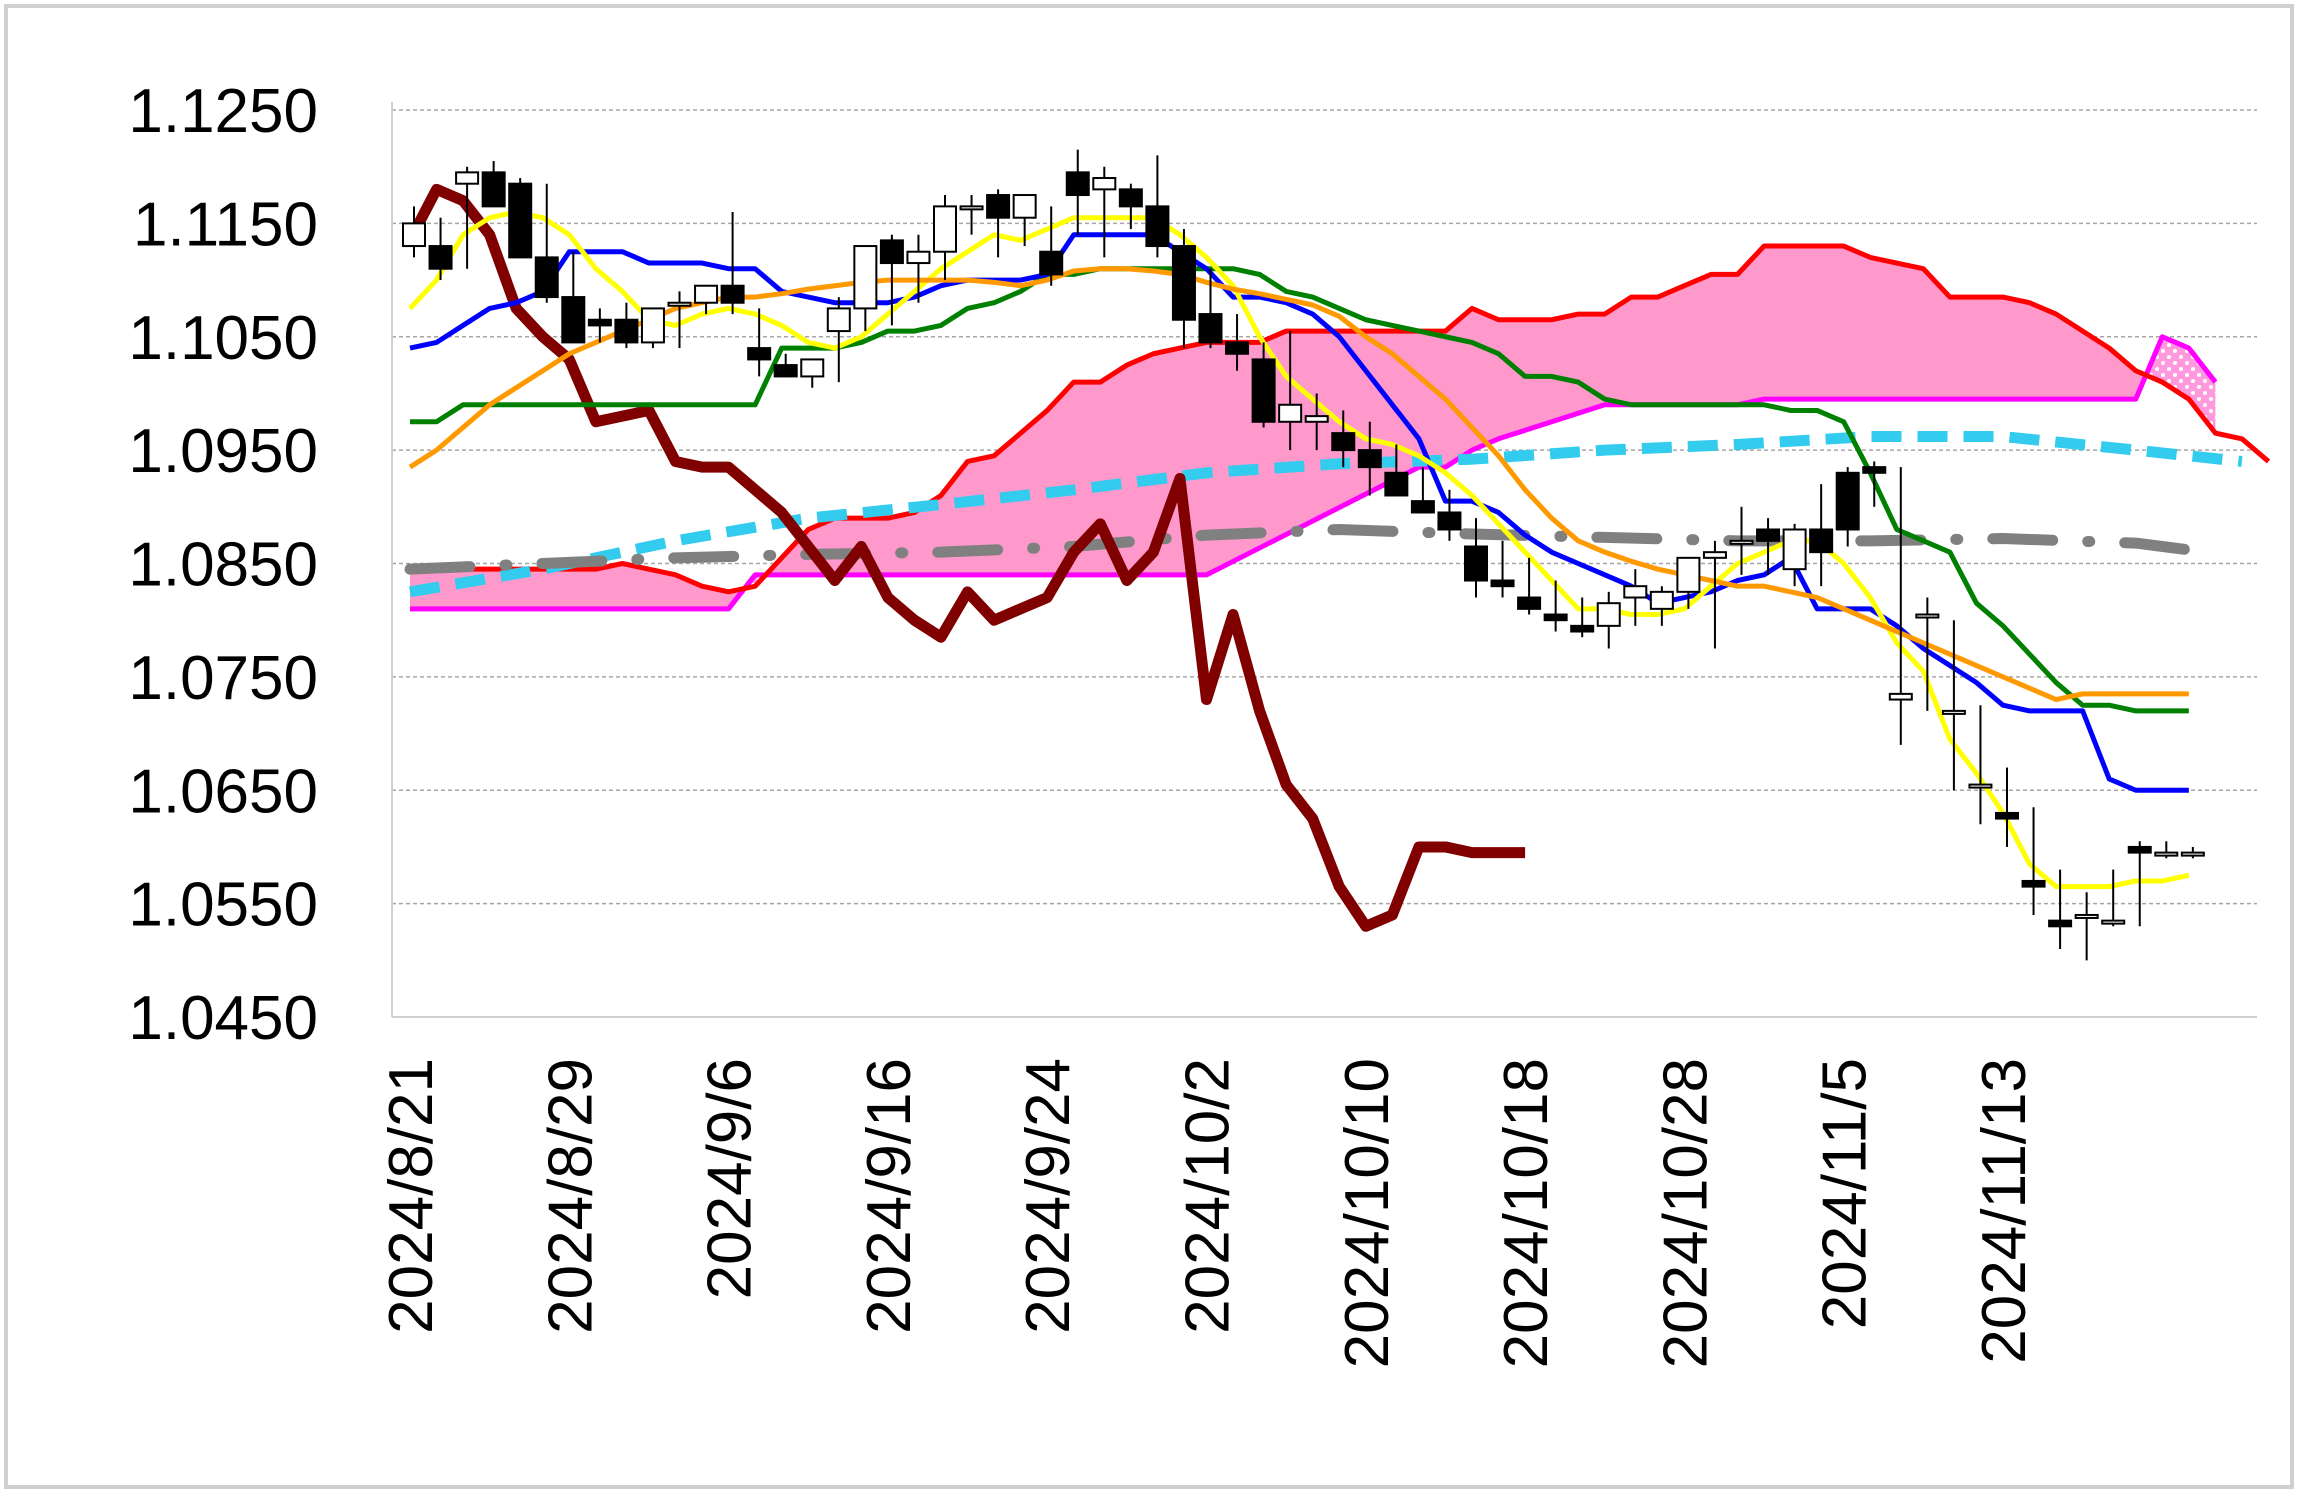 The width and height of the screenshot is (2302, 1497). What do you see at coordinates (223, 905) in the screenshot?
I see `y-tick-label: 1.0550` at bounding box center [223, 905].